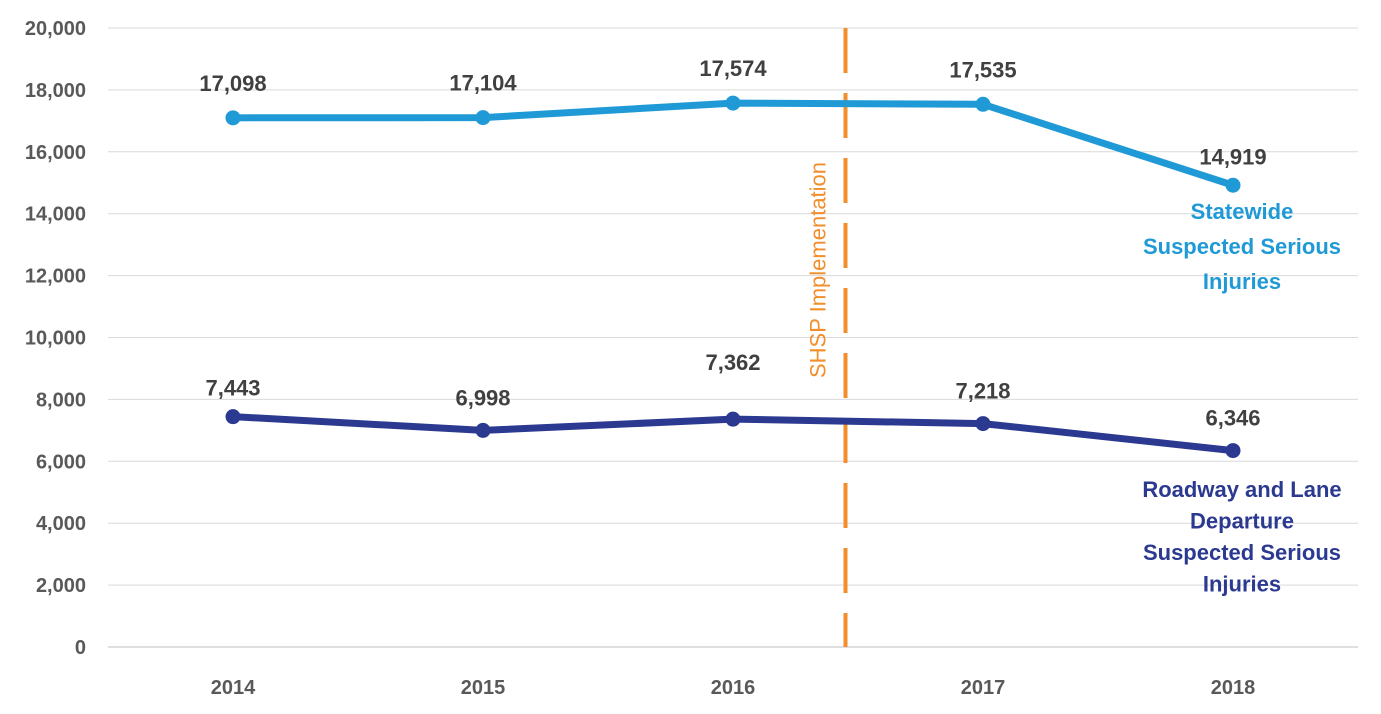  I want to click on data-label: 7,443, so click(232, 388).